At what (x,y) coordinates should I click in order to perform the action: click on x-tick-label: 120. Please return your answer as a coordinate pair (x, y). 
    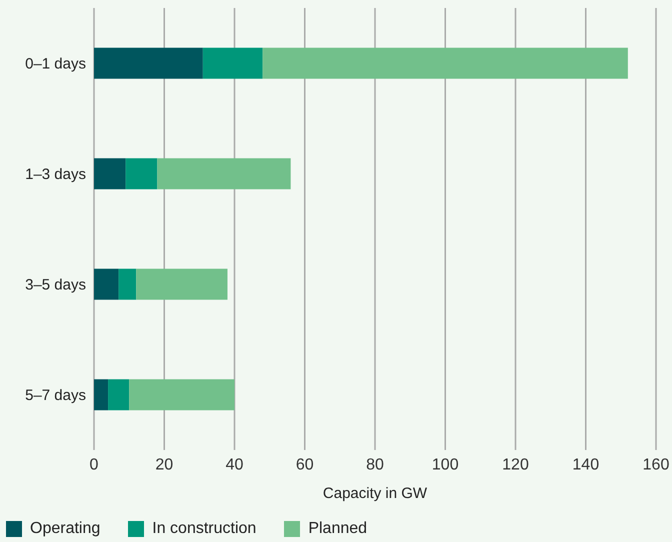
    Looking at the image, I should click on (515, 465).